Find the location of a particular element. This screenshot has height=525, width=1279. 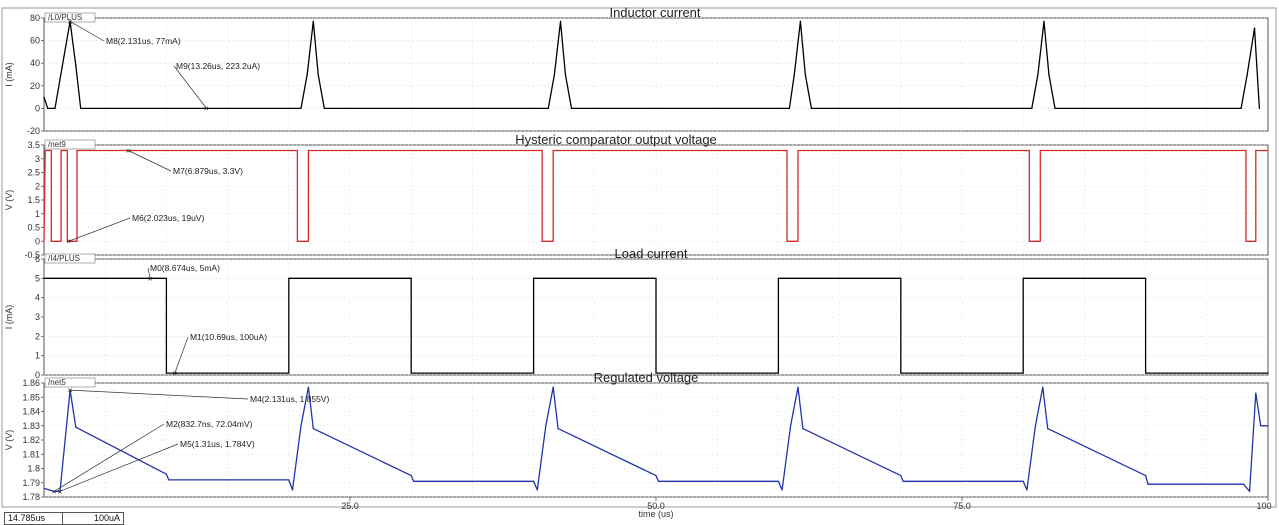

panel-4-y-axis-label: V (V) is located at coordinates (9, 440).